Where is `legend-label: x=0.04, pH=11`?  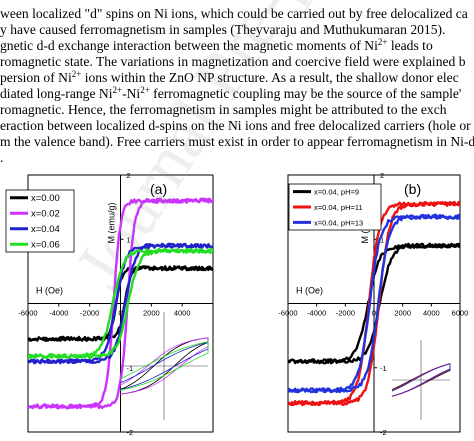
legend-label: x=0.04, pH=11 is located at coordinates (338, 207).